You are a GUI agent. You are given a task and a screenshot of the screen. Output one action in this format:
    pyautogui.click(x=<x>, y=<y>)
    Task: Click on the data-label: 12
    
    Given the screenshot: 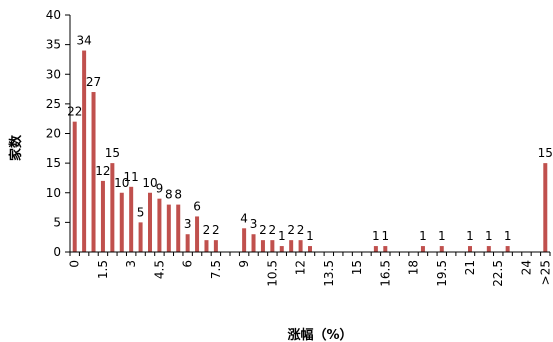 What is the action you would take?
    pyautogui.click(x=102, y=171)
    